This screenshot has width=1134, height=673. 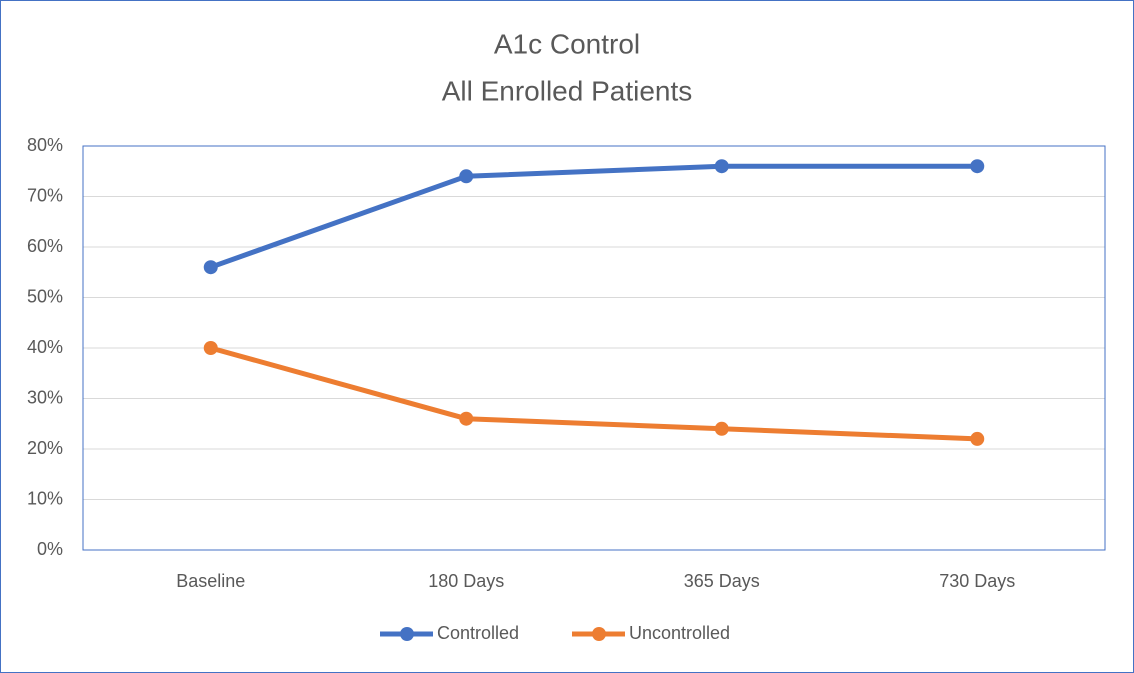 I want to click on legend-label: Uncontrolled, so click(x=679, y=633).